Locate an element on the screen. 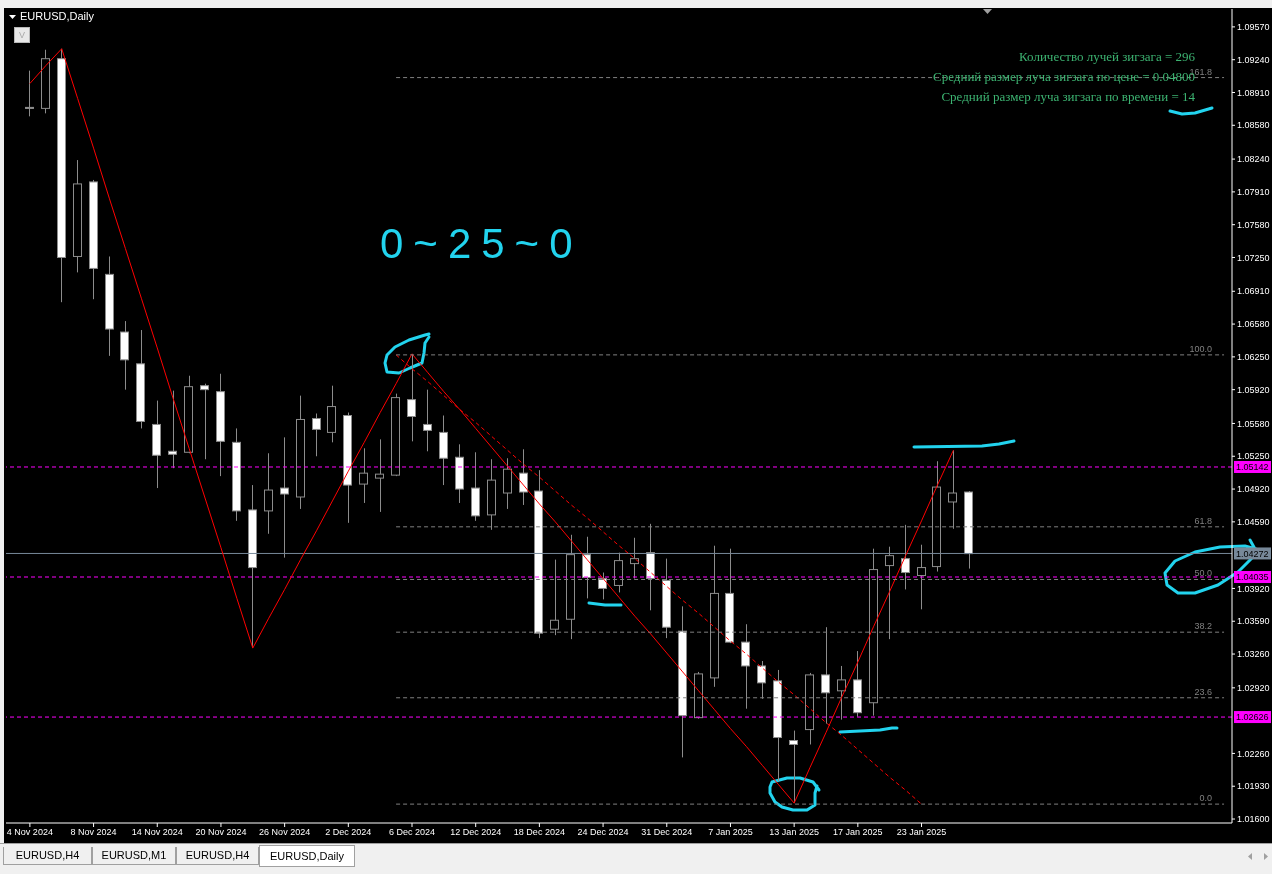 The width and height of the screenshot is (1272, 874). x-tick-label: 20 Nov 2024 is located at coordinates (221, 832).